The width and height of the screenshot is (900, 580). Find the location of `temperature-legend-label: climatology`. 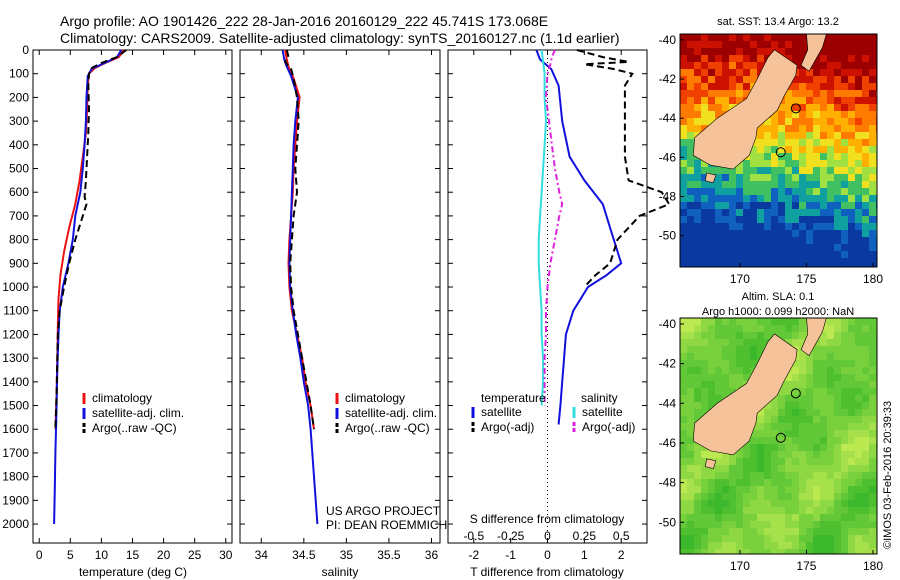

temperature-legend-label: climatology is located at coordinates (122, 398).